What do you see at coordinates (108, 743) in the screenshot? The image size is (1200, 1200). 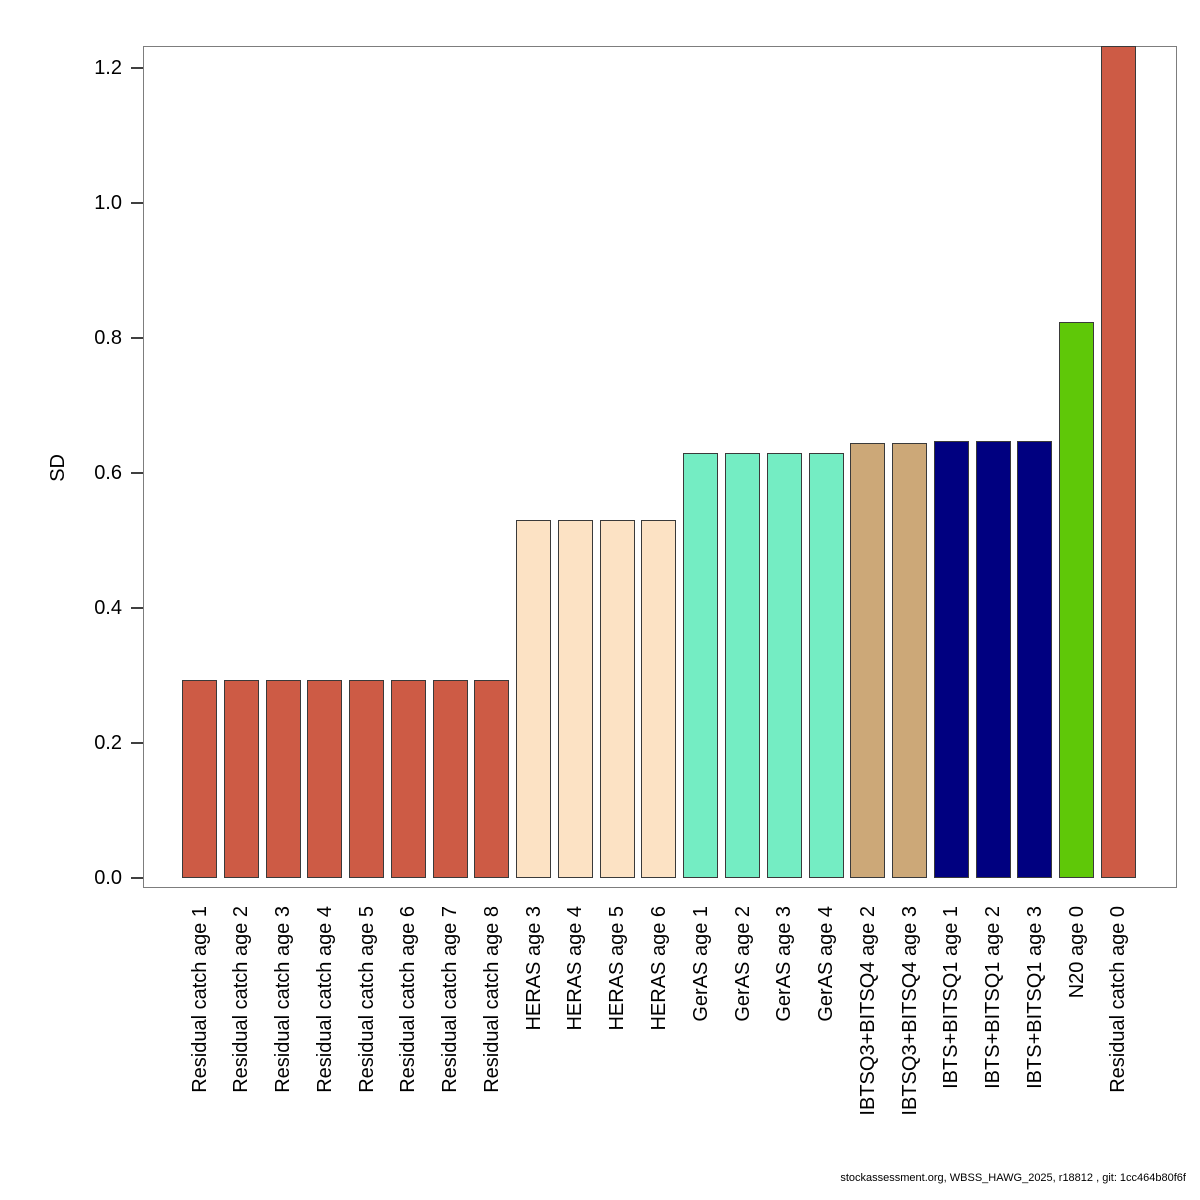 I see `y-axis-tick-label: 0.2` at bounding box center [108, 743].